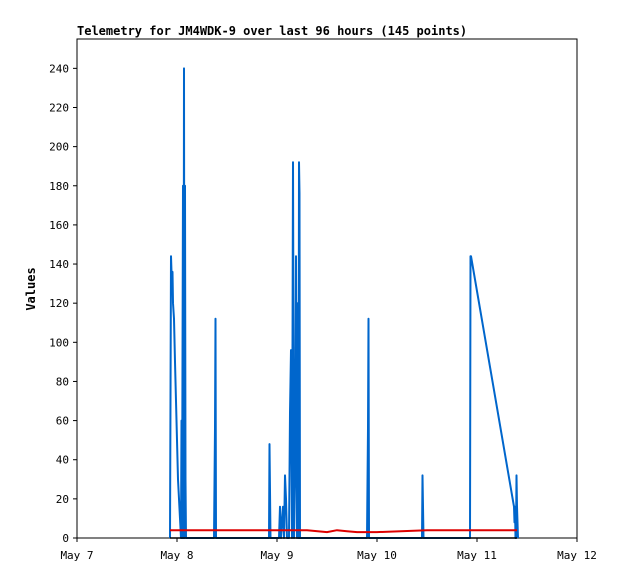 This screenshot has width=618, height=579. Describe the element at coordinates (59, 68) in the screenshot. I see `y-tick-label: 240` at that location.